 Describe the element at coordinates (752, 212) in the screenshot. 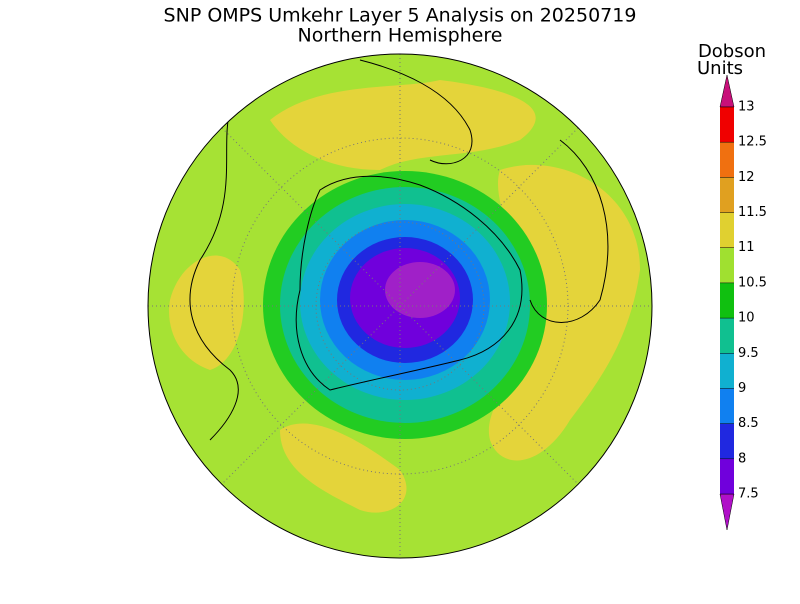

I see `colorbar-tick-label: 11.5` at that location.